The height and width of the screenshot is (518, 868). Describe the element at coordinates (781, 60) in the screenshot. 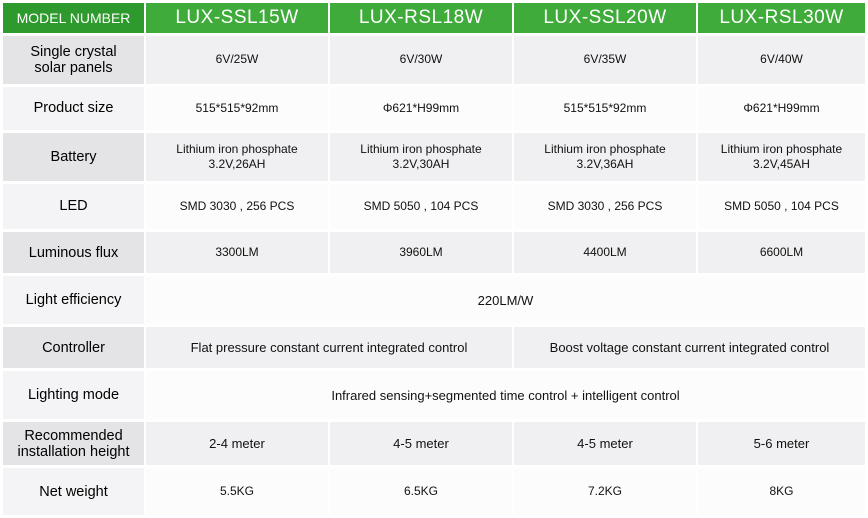

I see `solar-panel-cell: 6V/40W` at that location.